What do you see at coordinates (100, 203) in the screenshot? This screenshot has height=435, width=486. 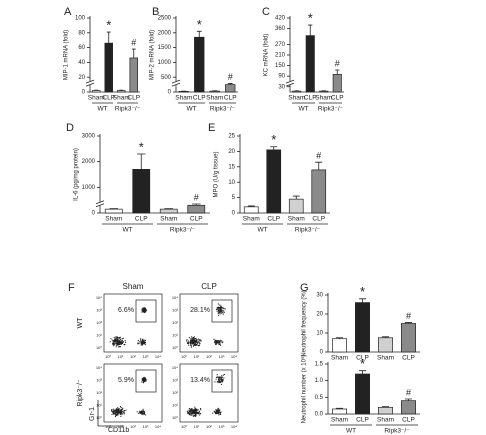 I see `axis-break` at bounding box center [100, 203].